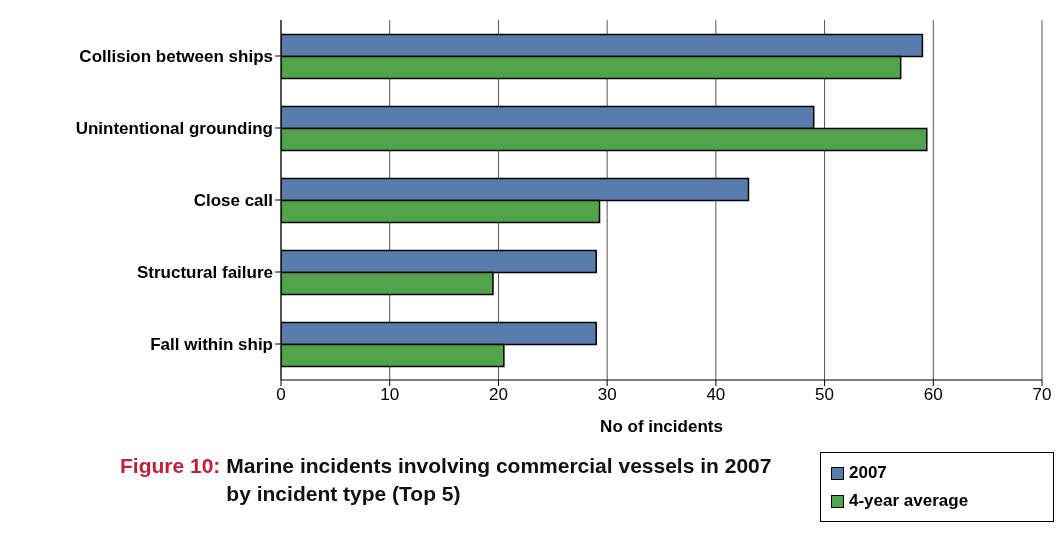 The height and width of the screenshot is (543, 1064). Describe the element at coordinates (390, 395) in the screenshot. I see `x-tick-label: 10` at that location.